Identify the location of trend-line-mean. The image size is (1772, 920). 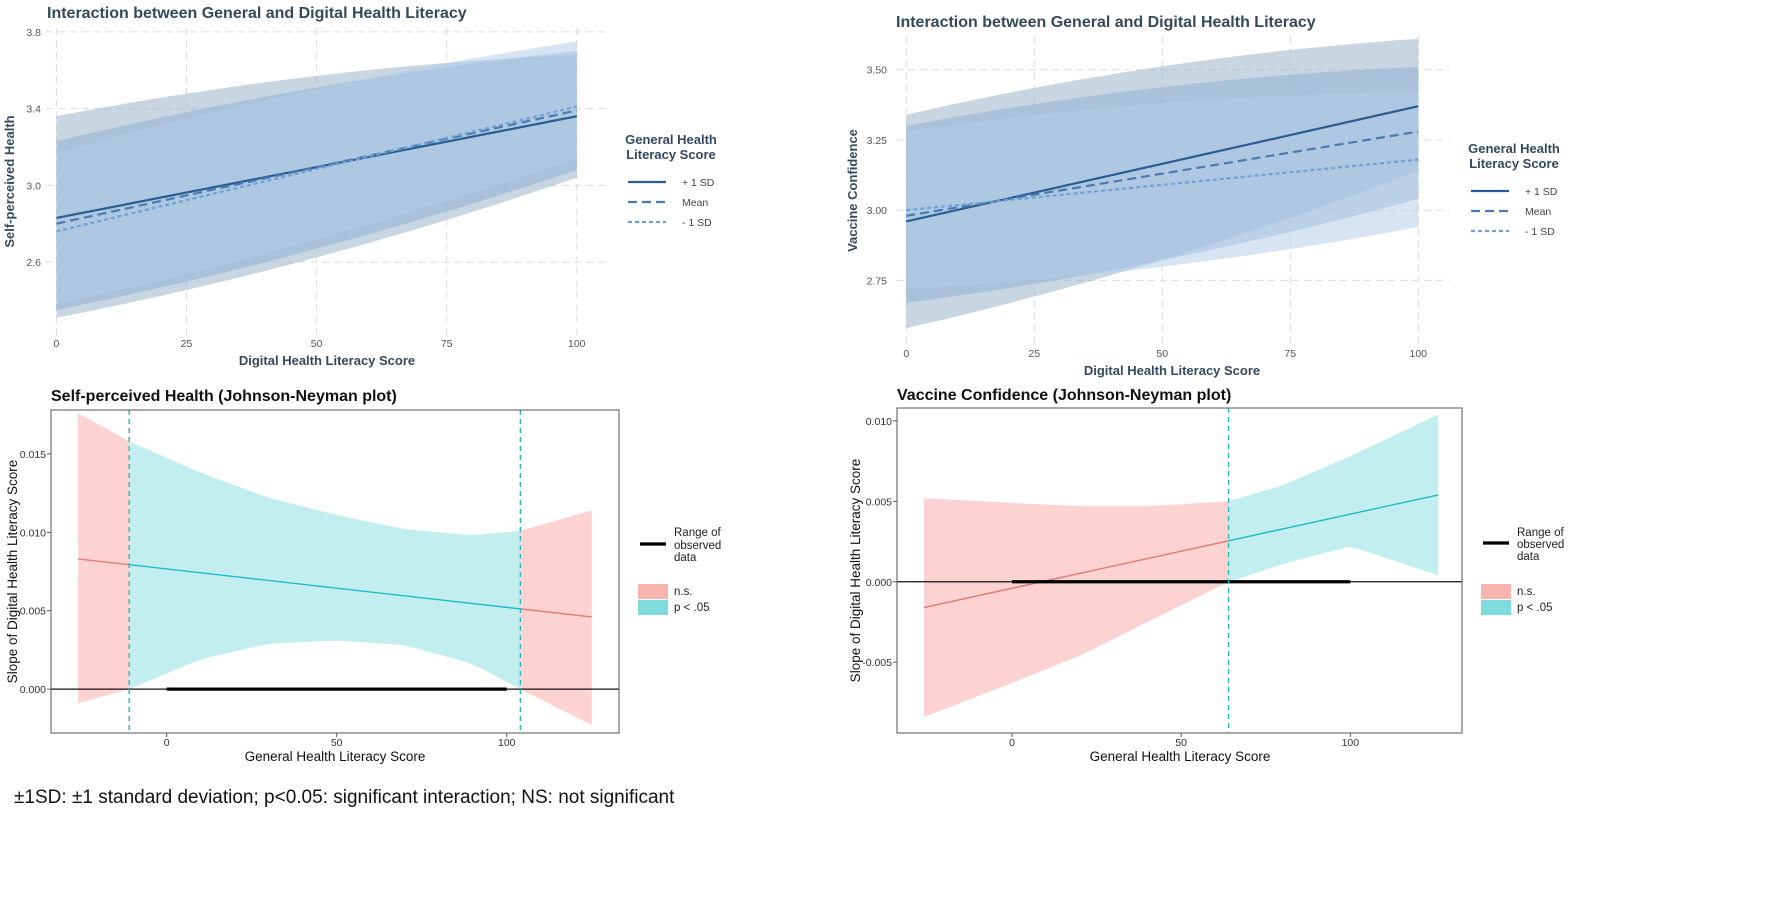
(317, 167).